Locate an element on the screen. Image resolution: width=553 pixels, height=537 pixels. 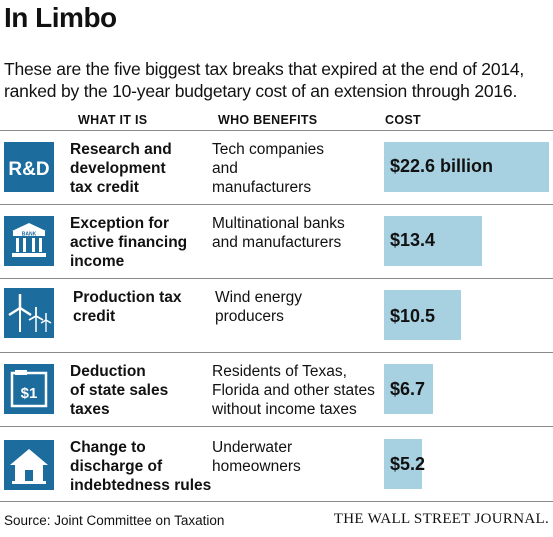
r-and-d-icon: R&D is located at coordinates (29, 167).